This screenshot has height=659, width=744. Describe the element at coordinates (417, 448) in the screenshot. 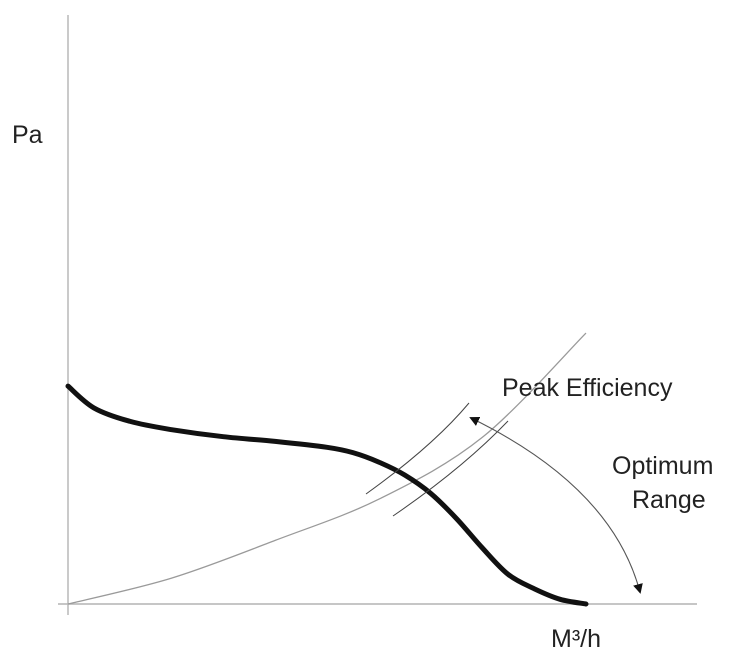

I see `optimum-range-upper-boundary` at that location.